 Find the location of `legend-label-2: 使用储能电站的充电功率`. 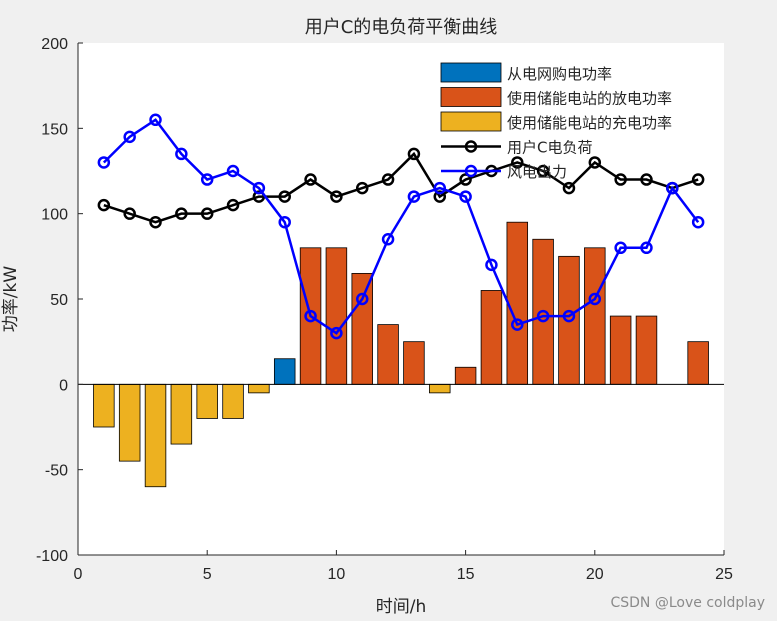

legend-label-2: 使用储能电站的充电功率 is located at coordinates (589, 123).